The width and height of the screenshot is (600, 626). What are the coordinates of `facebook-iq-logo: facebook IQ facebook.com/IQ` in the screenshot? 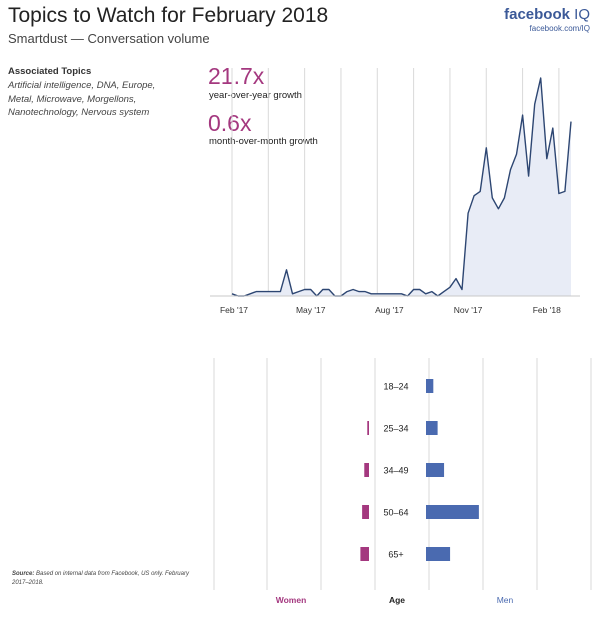 It's located at (547, 19).